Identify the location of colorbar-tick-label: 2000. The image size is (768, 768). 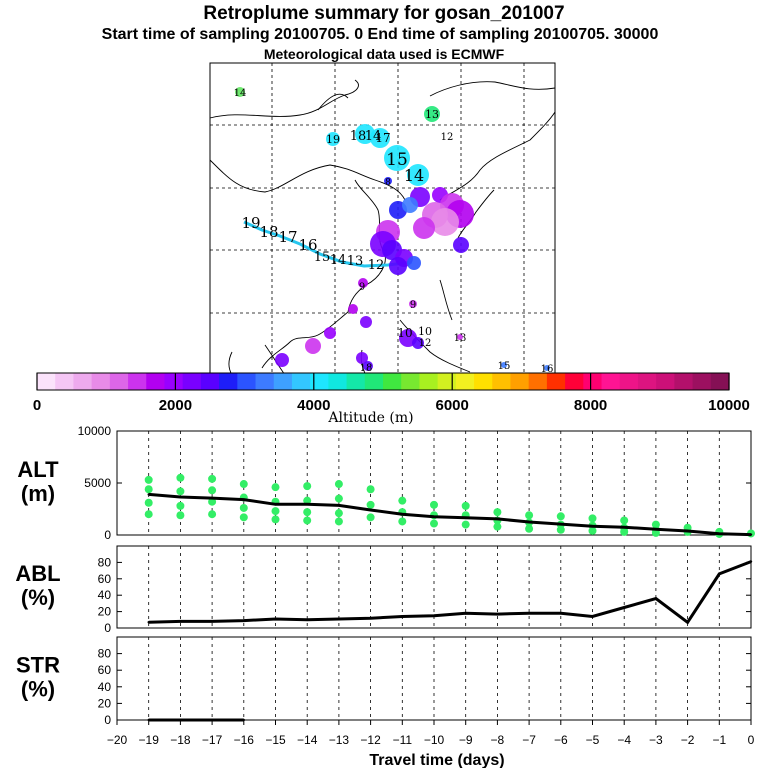
(175, 405).